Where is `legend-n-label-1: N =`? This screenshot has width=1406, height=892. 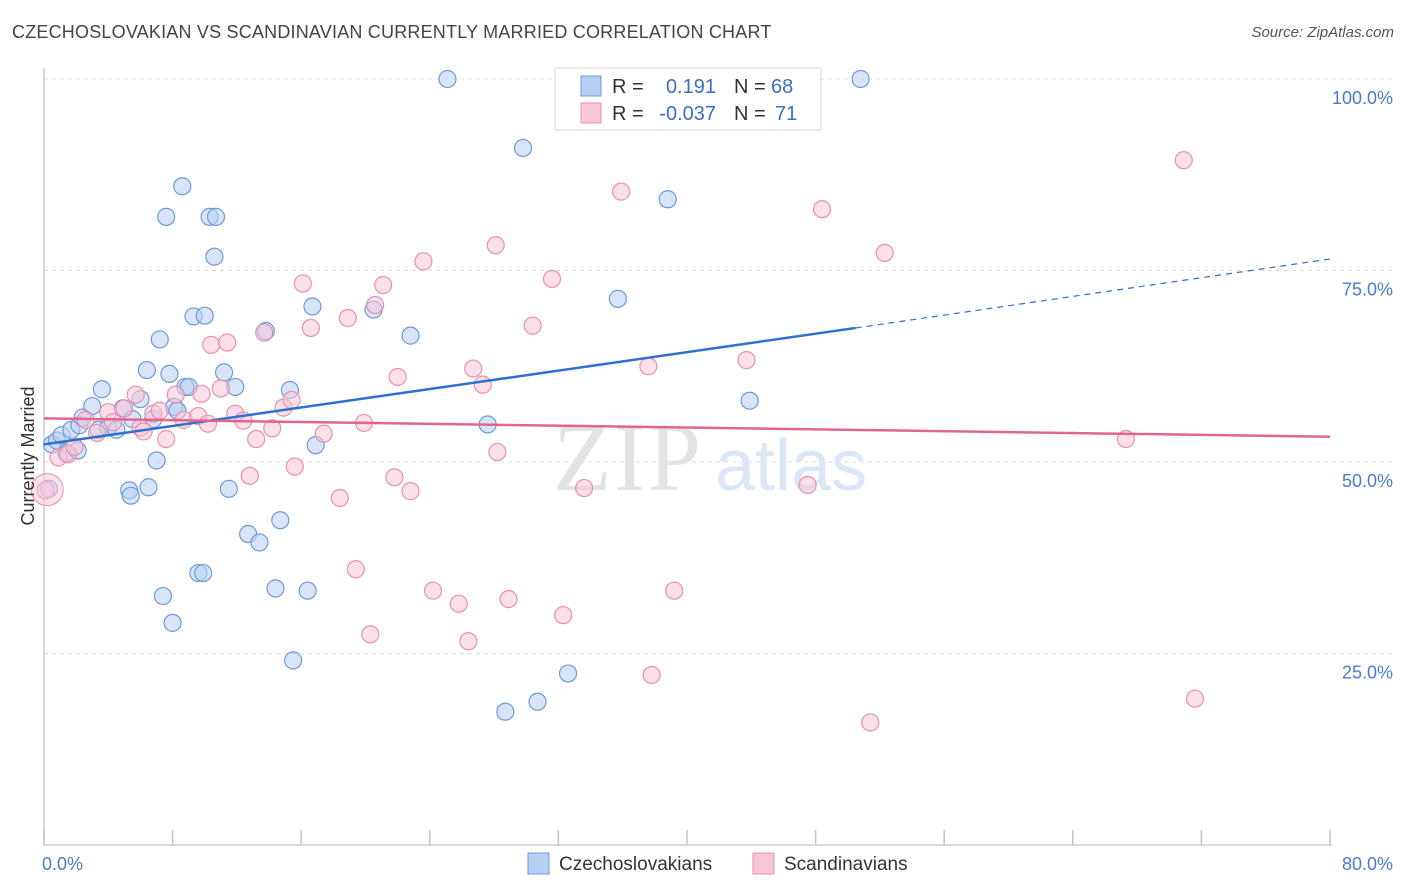 legend-n-label-1: N = is located at coordinates (750, 87).